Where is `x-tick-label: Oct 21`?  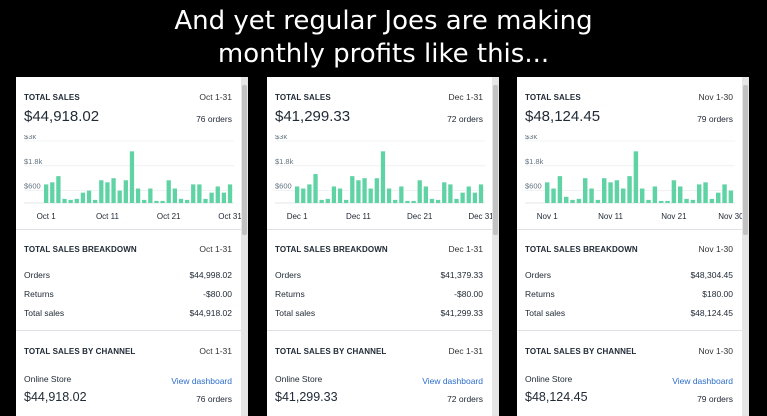 x-tick-label: Oct 21 is located at coordinates (169, 216).